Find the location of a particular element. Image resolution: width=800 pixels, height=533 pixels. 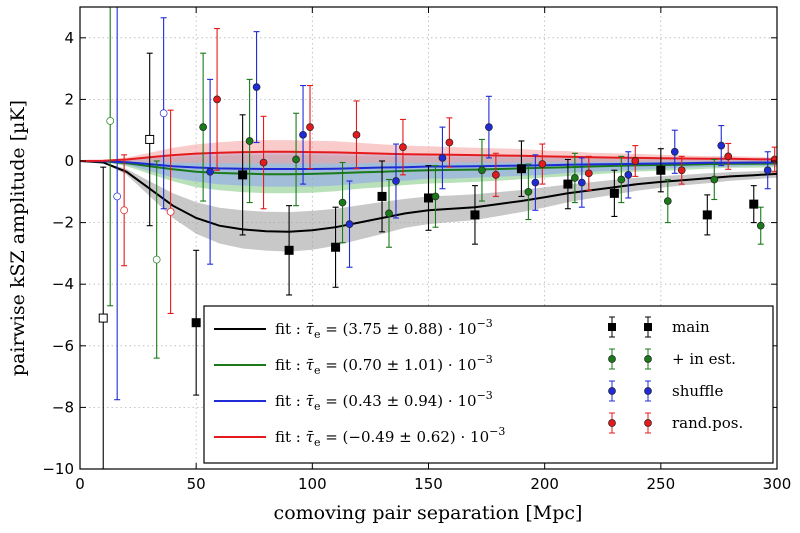

legend-fit-label-1: fit : τ̄e = (0.70 ± 1.01) · 10−3 is located at coordinates (384, 365).